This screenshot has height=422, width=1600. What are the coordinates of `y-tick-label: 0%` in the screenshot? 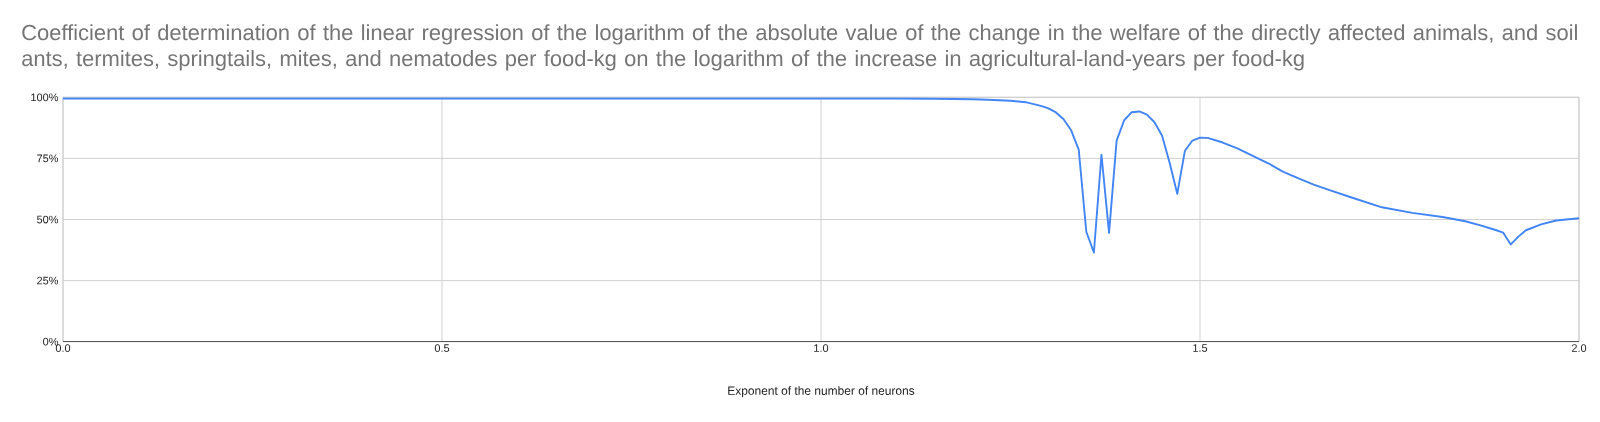 It's located at (51, 341).